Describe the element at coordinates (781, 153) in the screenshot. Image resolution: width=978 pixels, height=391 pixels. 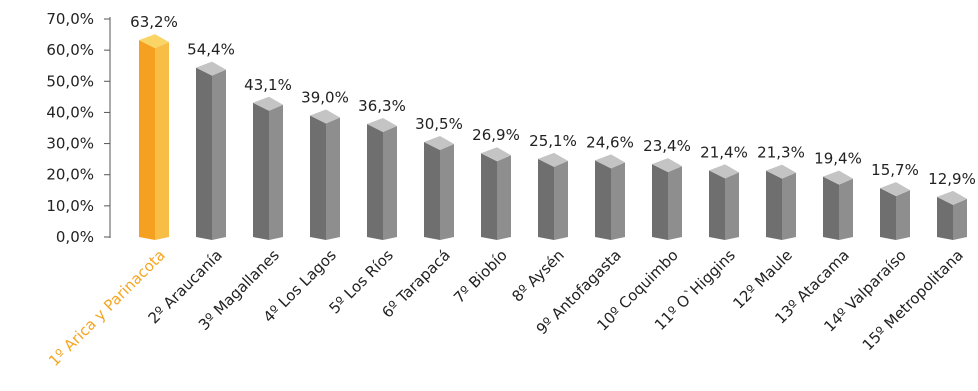
I see `data-label: 21,3%` at that location.